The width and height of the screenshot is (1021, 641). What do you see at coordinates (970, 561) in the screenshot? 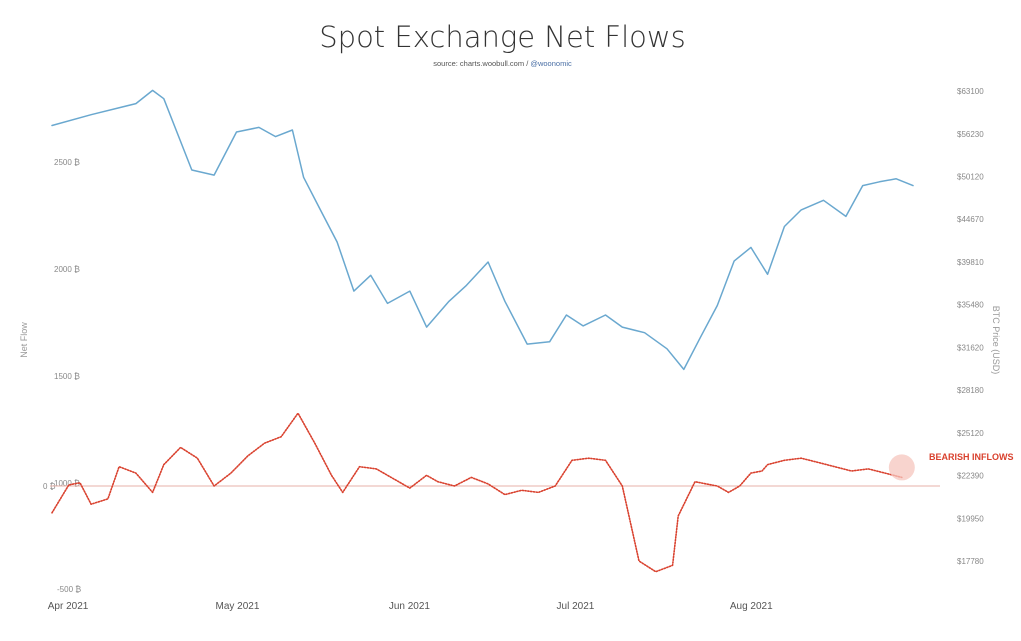
I see `y-right-tick-label: $17780` at bounding box center [970, 561].